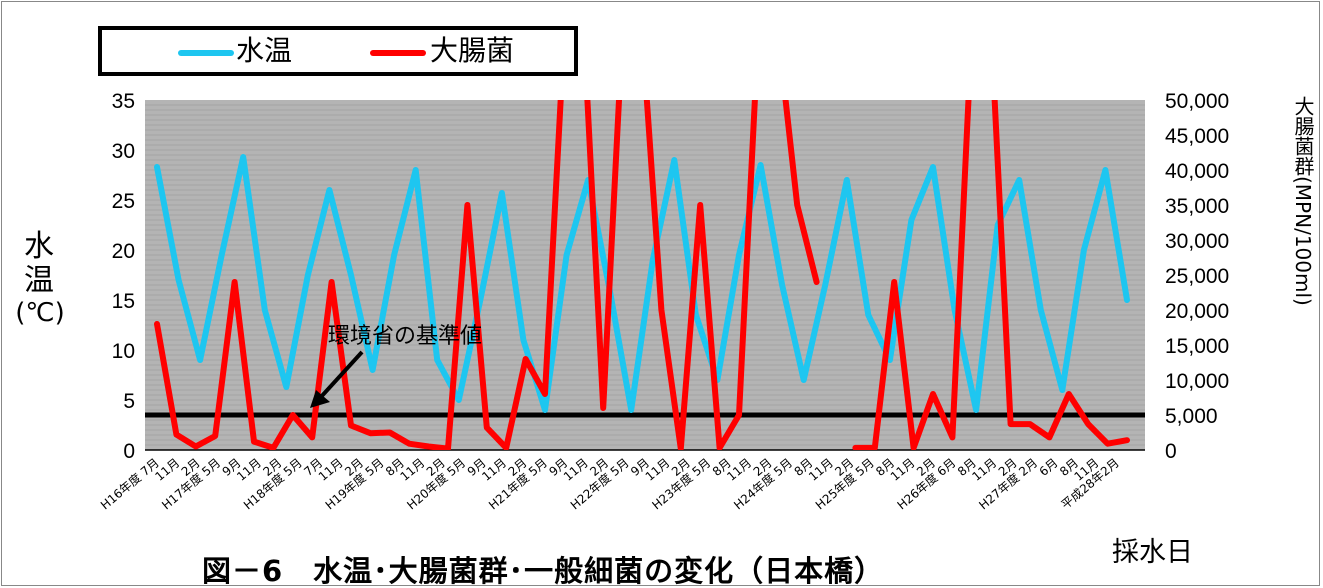 Image resolution: width=1323 pixels, height=588 pixels. What do you see at coordinates (123, 301) in the screenshot?
I see `y-tick-left: 15` at bounding box center [123, 301].